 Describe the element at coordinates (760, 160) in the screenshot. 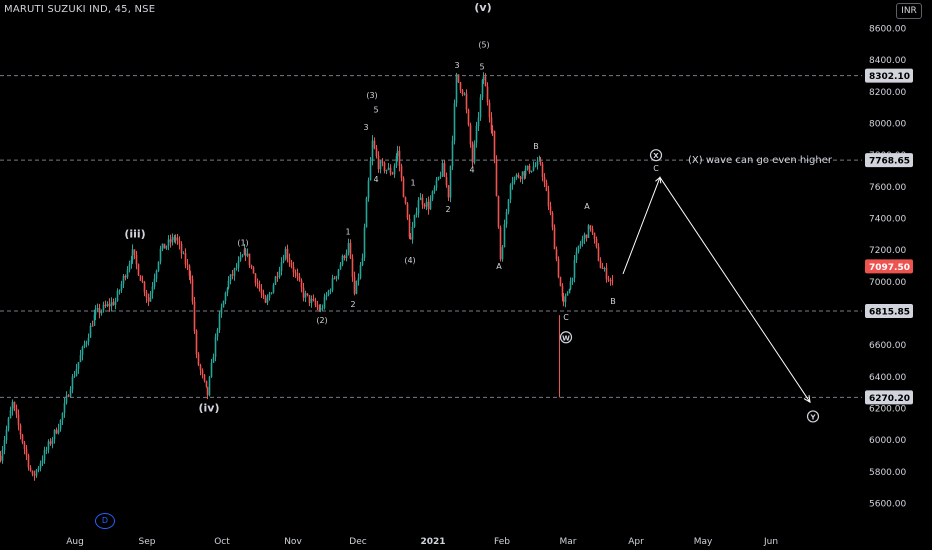

I see `annotation-text: (X) wave can go even higher` at that location.